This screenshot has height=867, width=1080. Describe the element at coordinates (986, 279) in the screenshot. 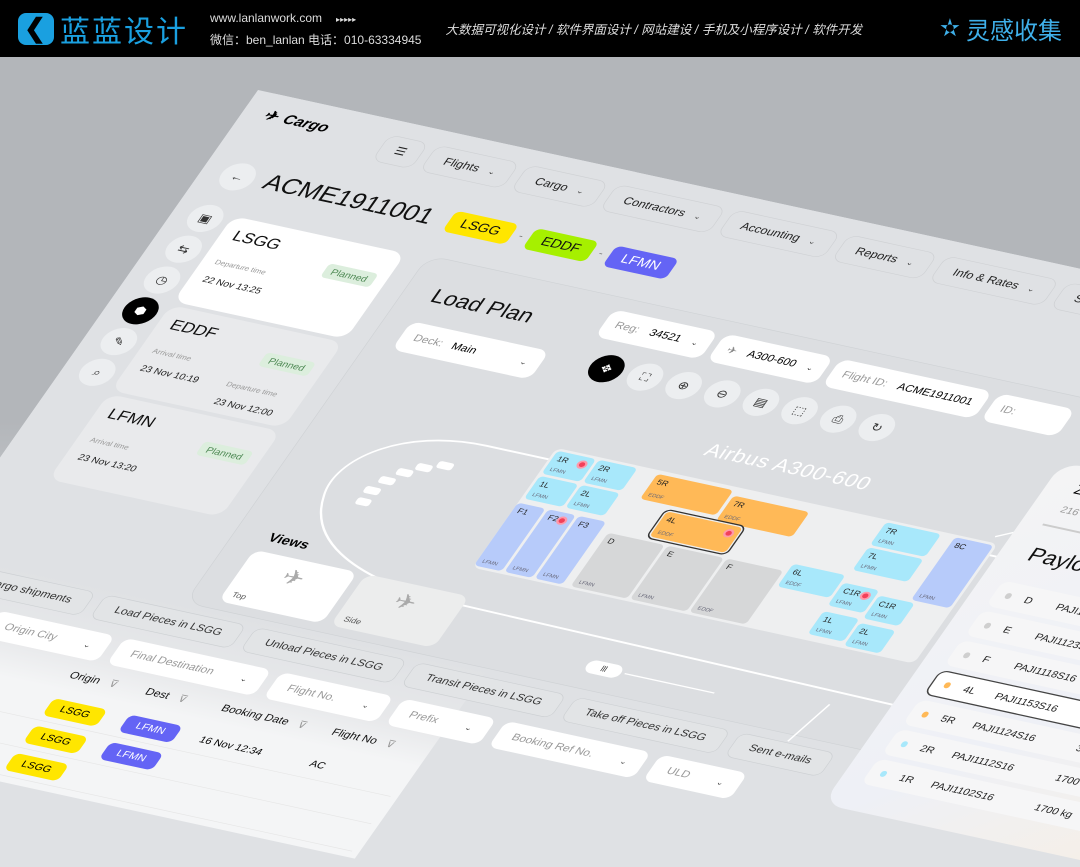

I see `nav-label: Info & Rates` at that location.